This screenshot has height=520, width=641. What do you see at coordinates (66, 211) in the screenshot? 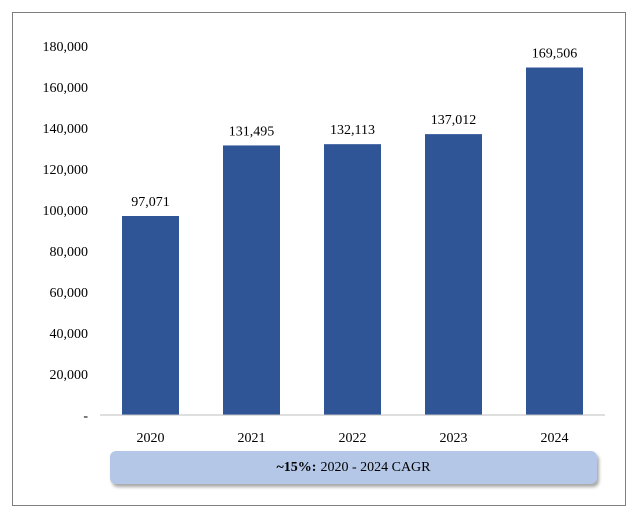
I see `y-tick-label: 100,000` at bounding box center [66, 211].